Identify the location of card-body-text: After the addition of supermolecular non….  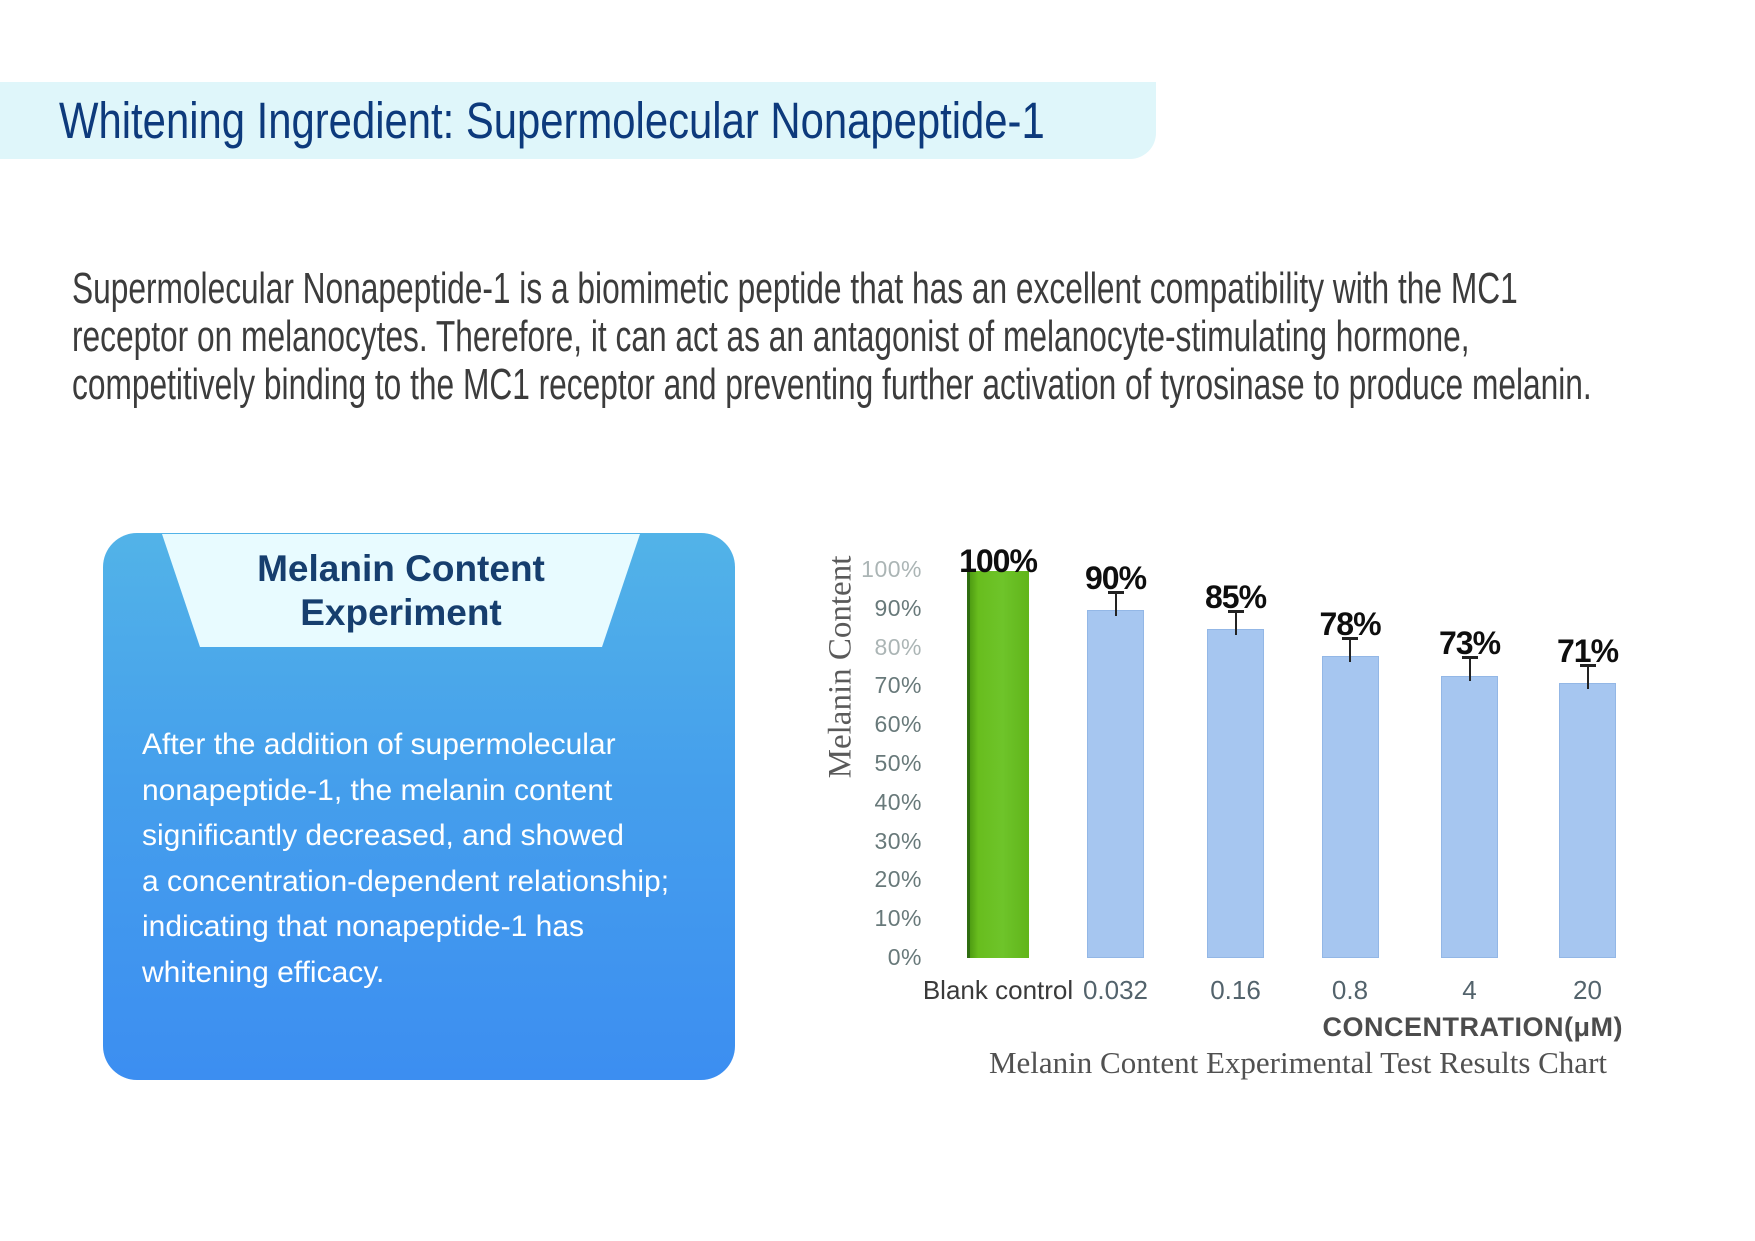
(405, 858).